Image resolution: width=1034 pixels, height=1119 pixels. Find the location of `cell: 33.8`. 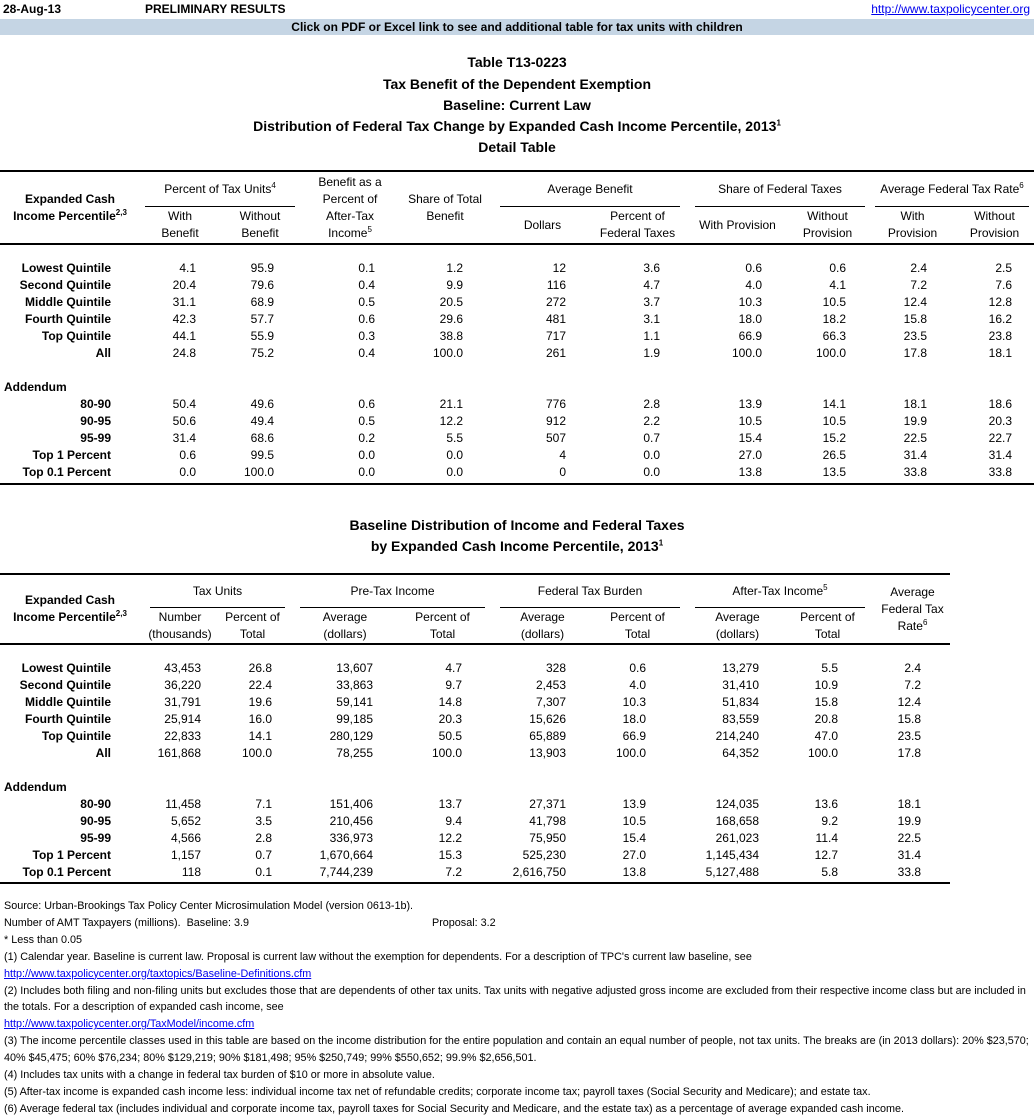

cell: 33.8 is located at coordinates (915, 472).